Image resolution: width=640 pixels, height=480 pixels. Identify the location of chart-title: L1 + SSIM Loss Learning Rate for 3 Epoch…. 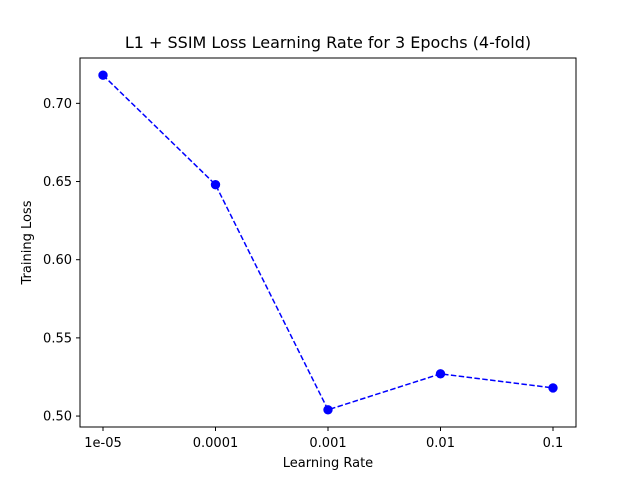
(328, 42).